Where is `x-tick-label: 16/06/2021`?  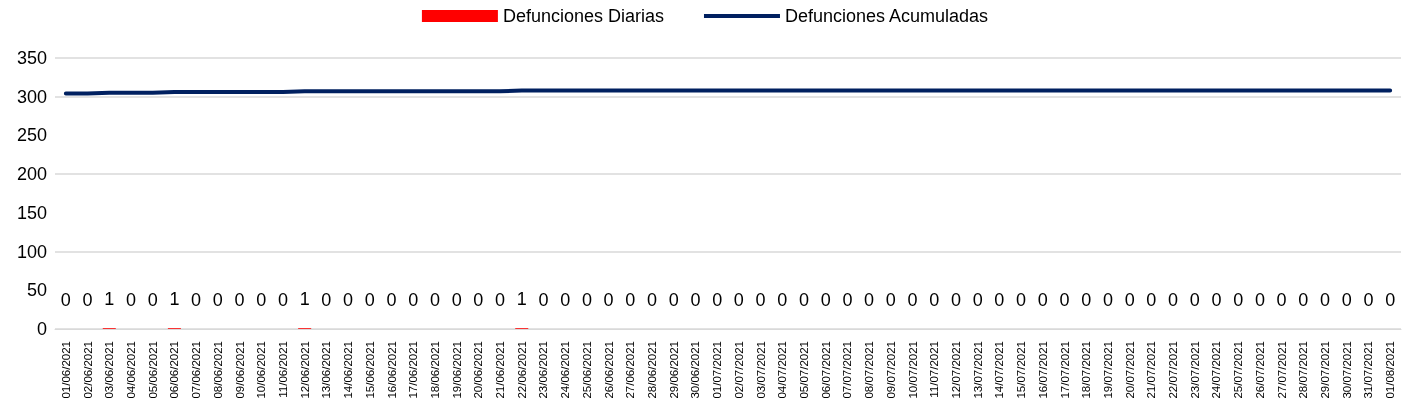
x-tick-label: 16/06/2021 is located at coordinates (391, 370).